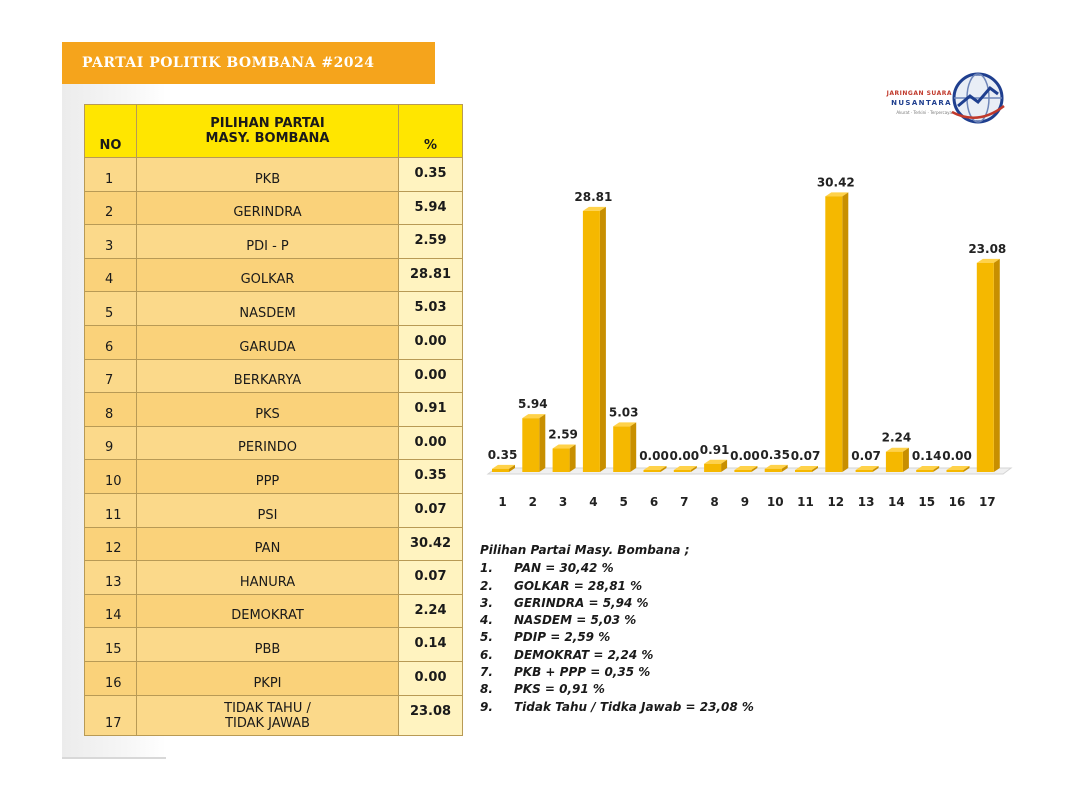  I want to click on summary-item: 2. GOLKAR = 28,81 %, so click(617, 586).